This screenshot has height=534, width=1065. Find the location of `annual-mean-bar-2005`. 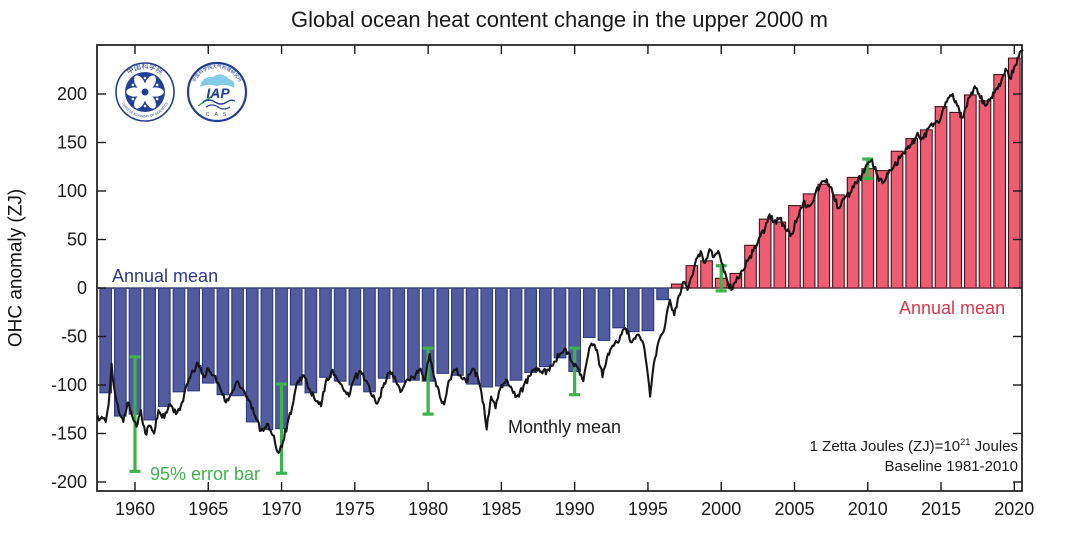

annual-mean-bar-2005 is located at coordinates (794, 247).